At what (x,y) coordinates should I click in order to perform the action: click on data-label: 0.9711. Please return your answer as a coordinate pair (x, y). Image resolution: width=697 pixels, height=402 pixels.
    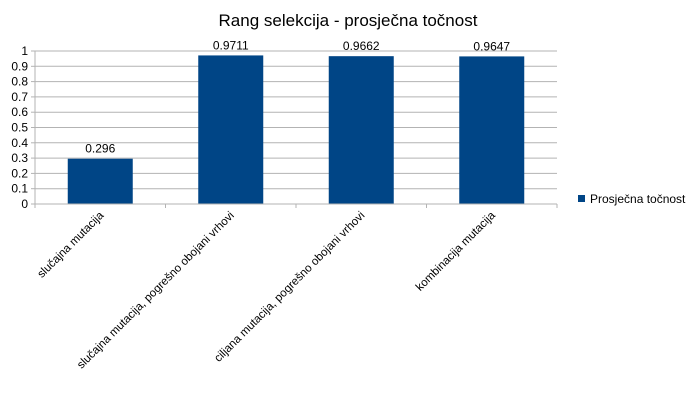
    Looking at the image, I should click on (231, 45).